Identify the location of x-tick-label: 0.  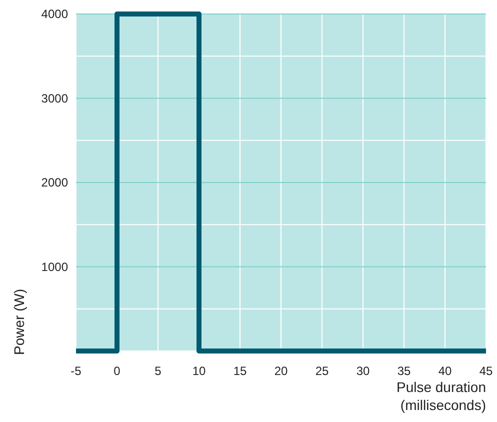
(117, 371).